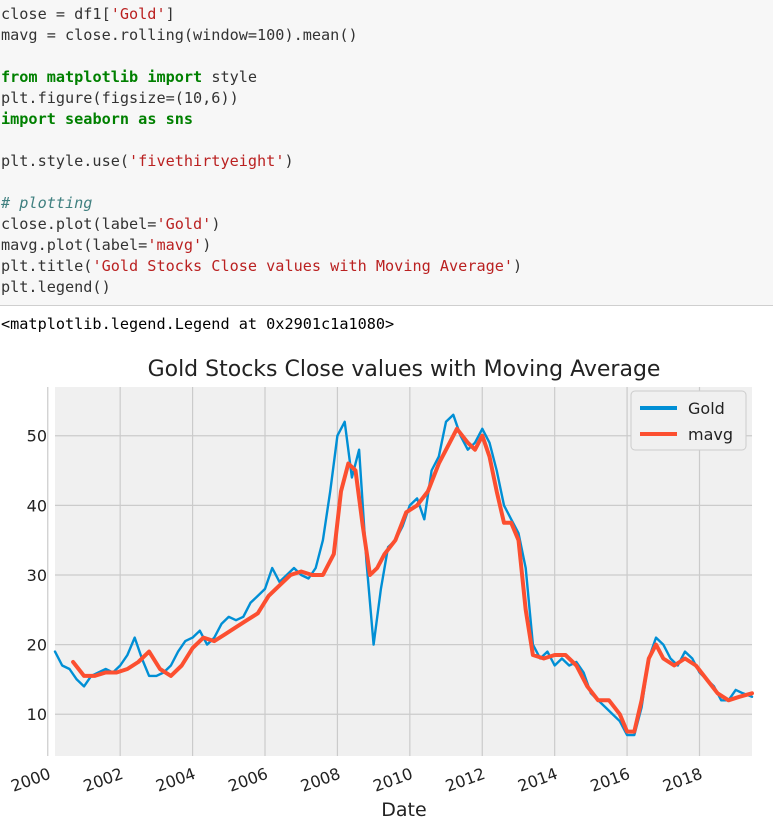  Describe the element at coordinates (106, 245) in the screenshot. I see `code-line: mavg.plot(label='mavg')` at that location.